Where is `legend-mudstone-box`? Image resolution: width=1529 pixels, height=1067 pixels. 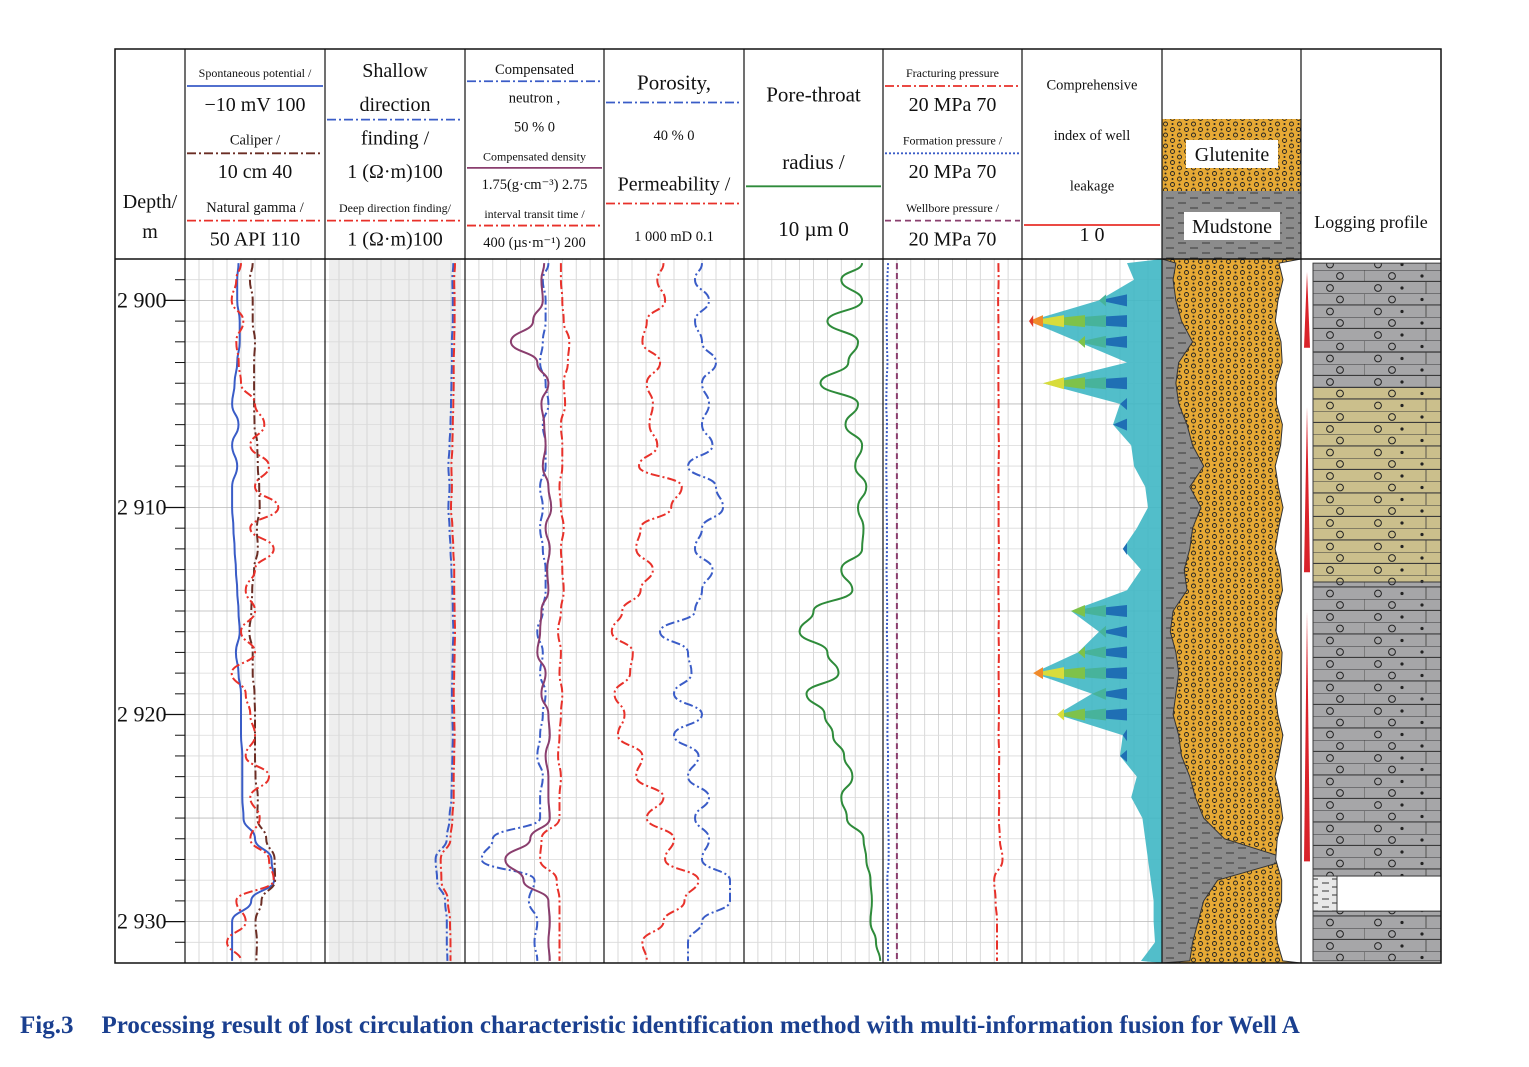
legend-mudstone-box is located at coordinates (1232, 226).